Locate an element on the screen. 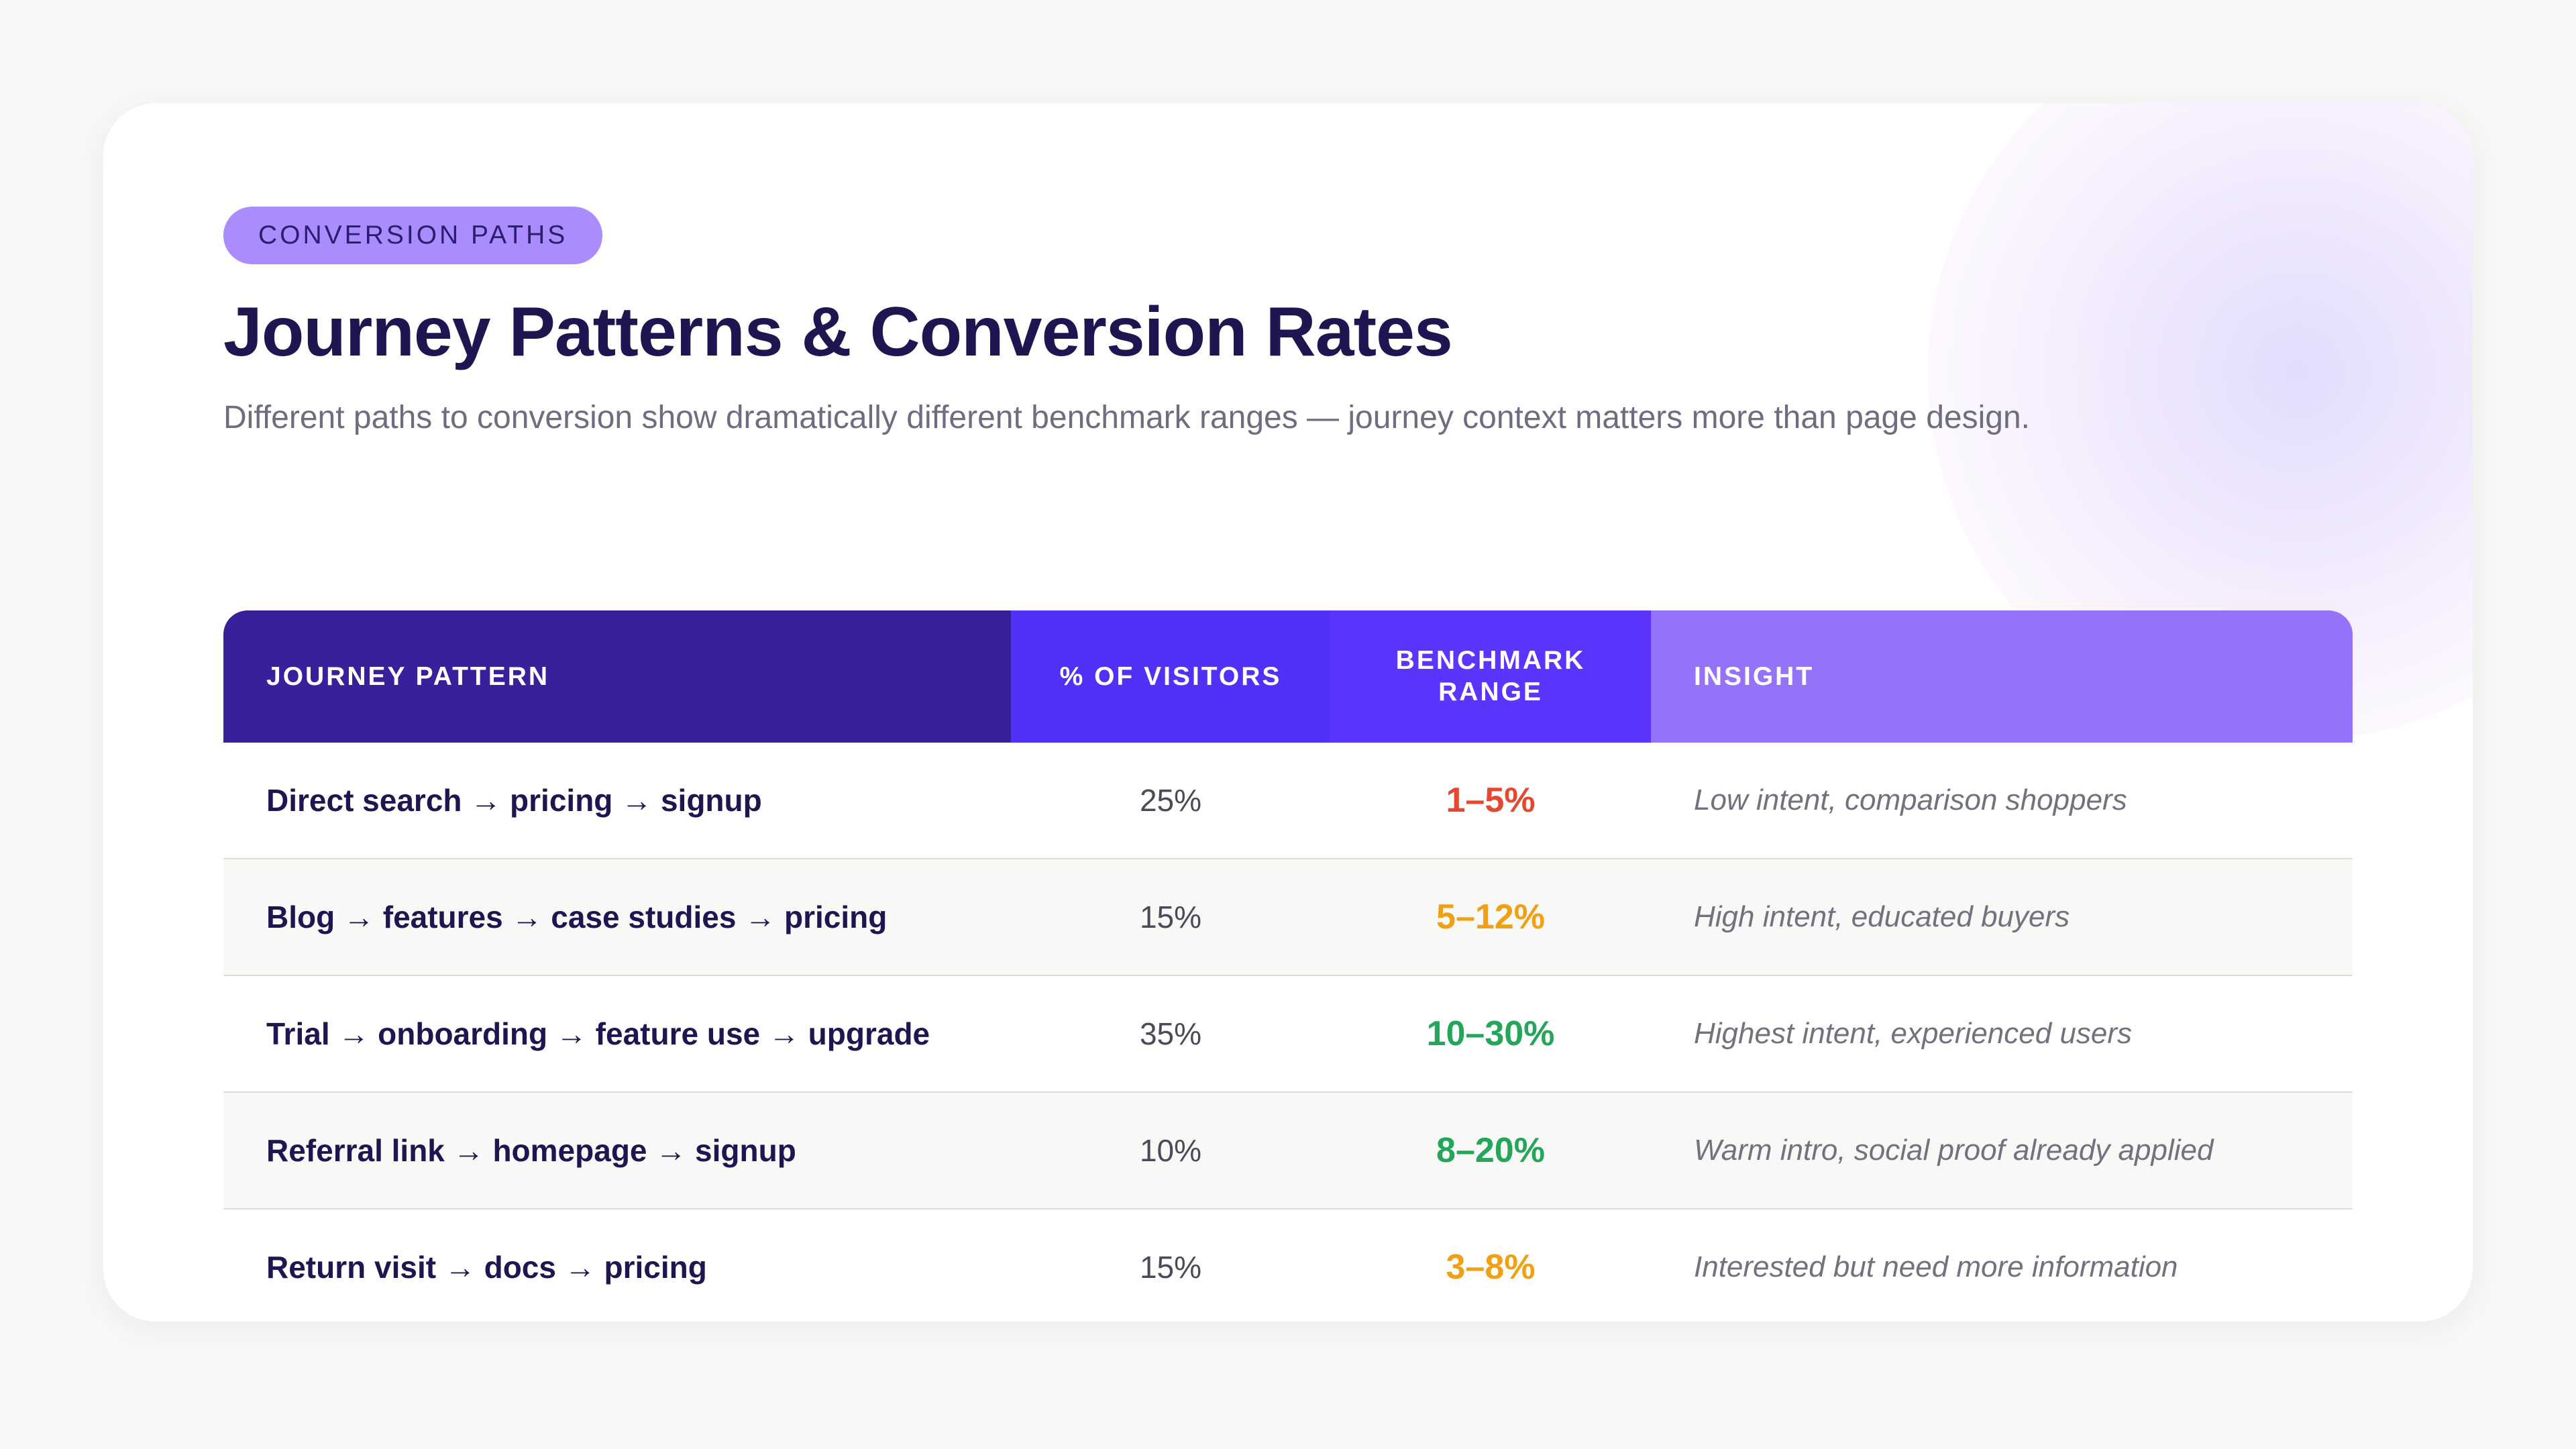 The height and width of the screenshot is (1449, 2576). range-cell: 3–8% is located at coordinates (1490, 1265).